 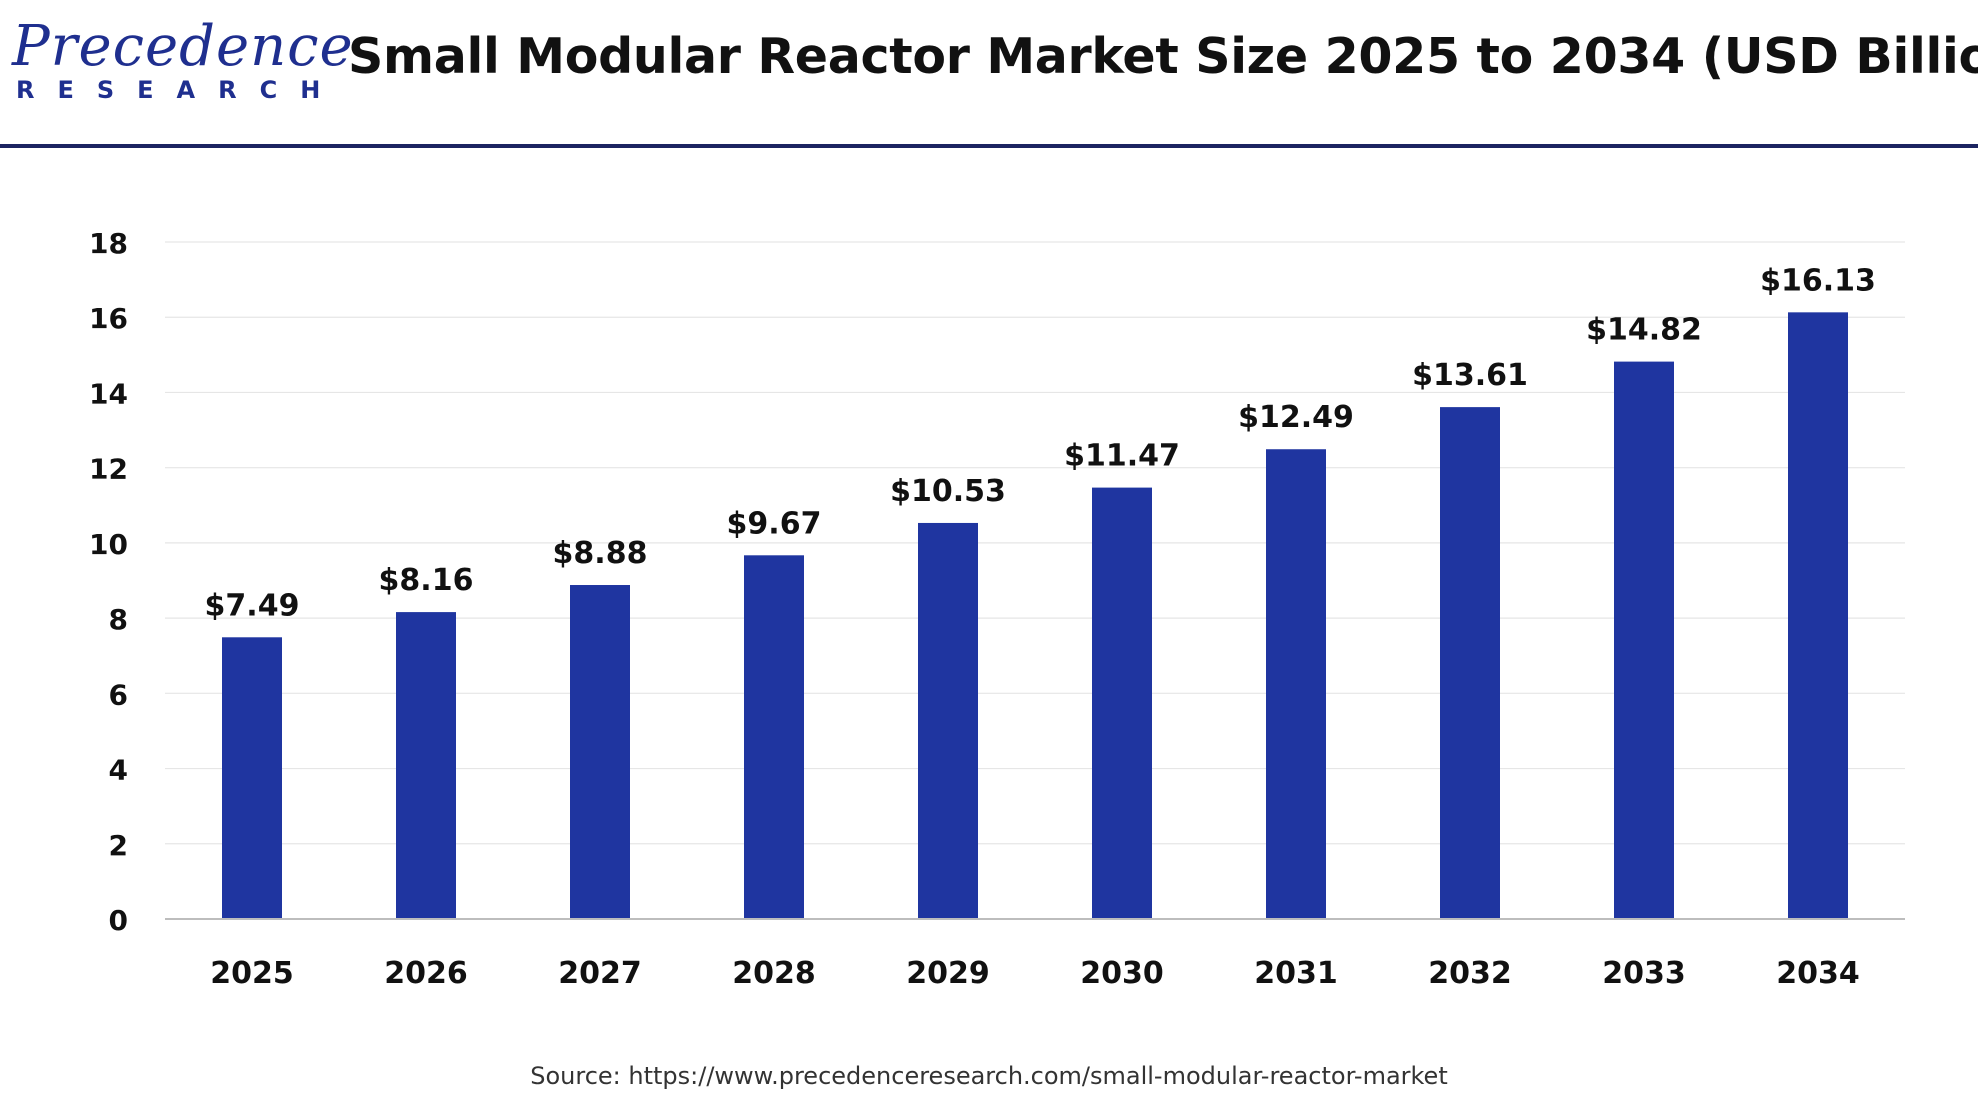 I want to click on precedence-research-logo: Precedence RESEARCH, so click(x=182, y=64).